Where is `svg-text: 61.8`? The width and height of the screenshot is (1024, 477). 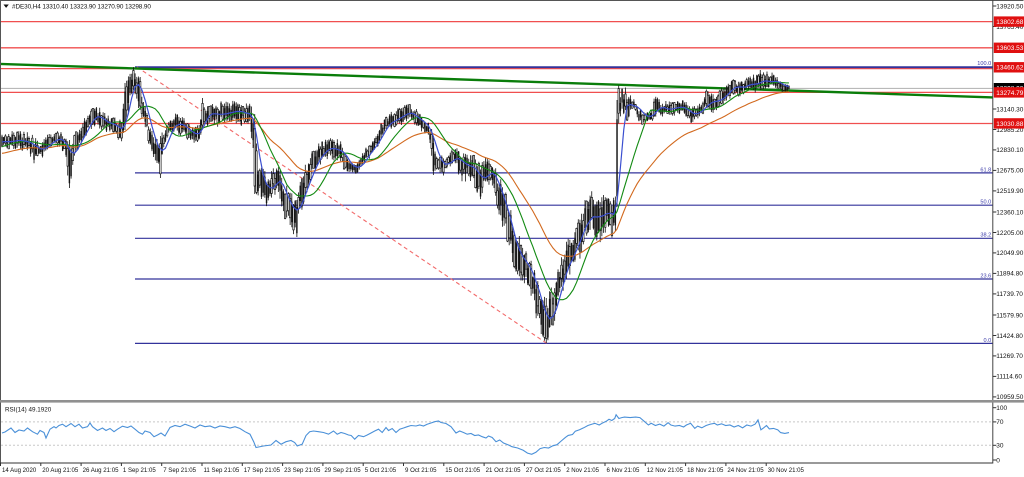 svg-text: 61.8 is located at coordinates (985, 170).